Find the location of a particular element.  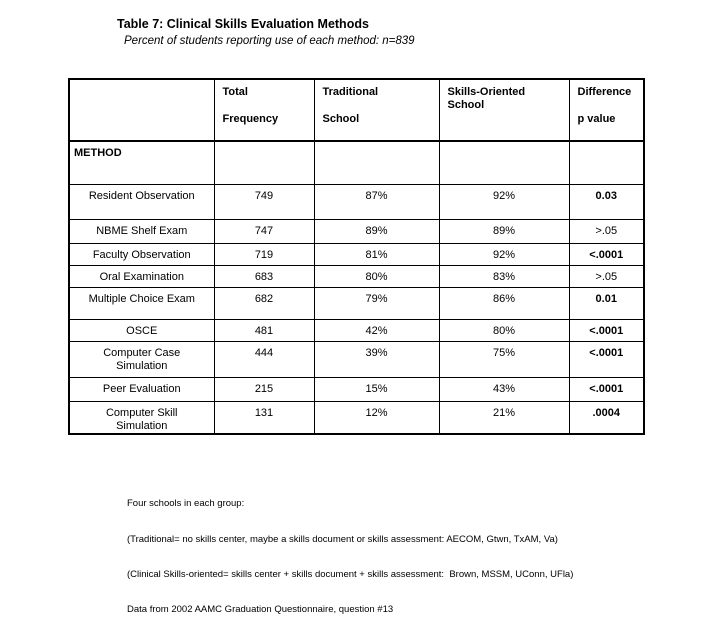

header-total-frequency: Total Frequency is located at coordinates (264, 110).